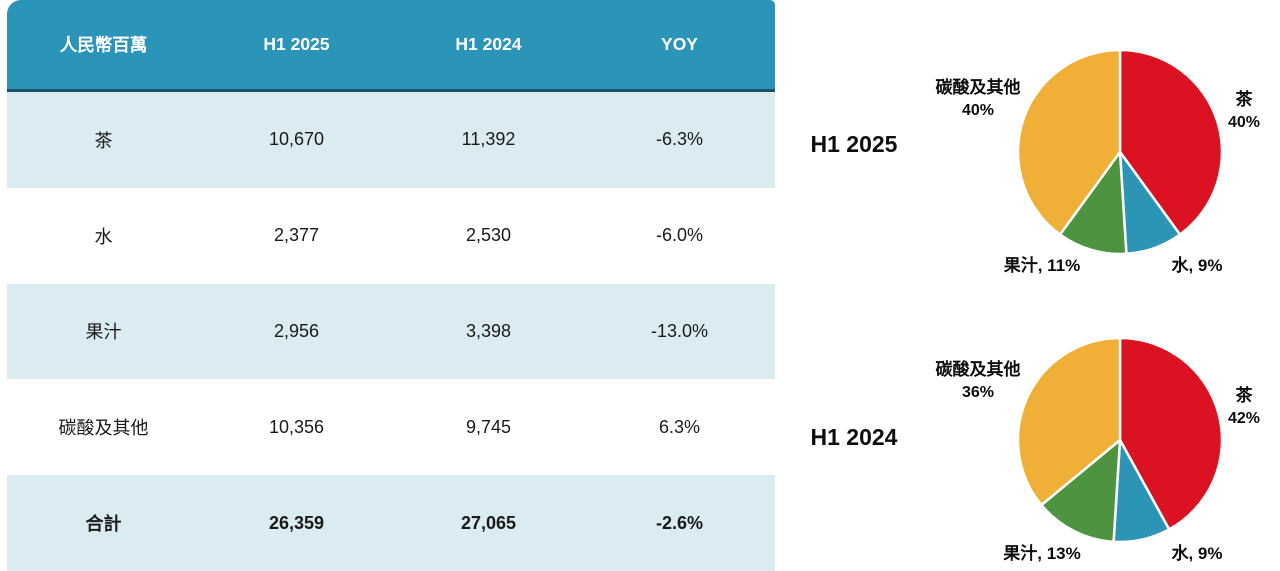  What do you see at coordinates (488, 139) in the screenshot?
I see `value-h1-2024: 11,392` at bounding box center [488, 139].